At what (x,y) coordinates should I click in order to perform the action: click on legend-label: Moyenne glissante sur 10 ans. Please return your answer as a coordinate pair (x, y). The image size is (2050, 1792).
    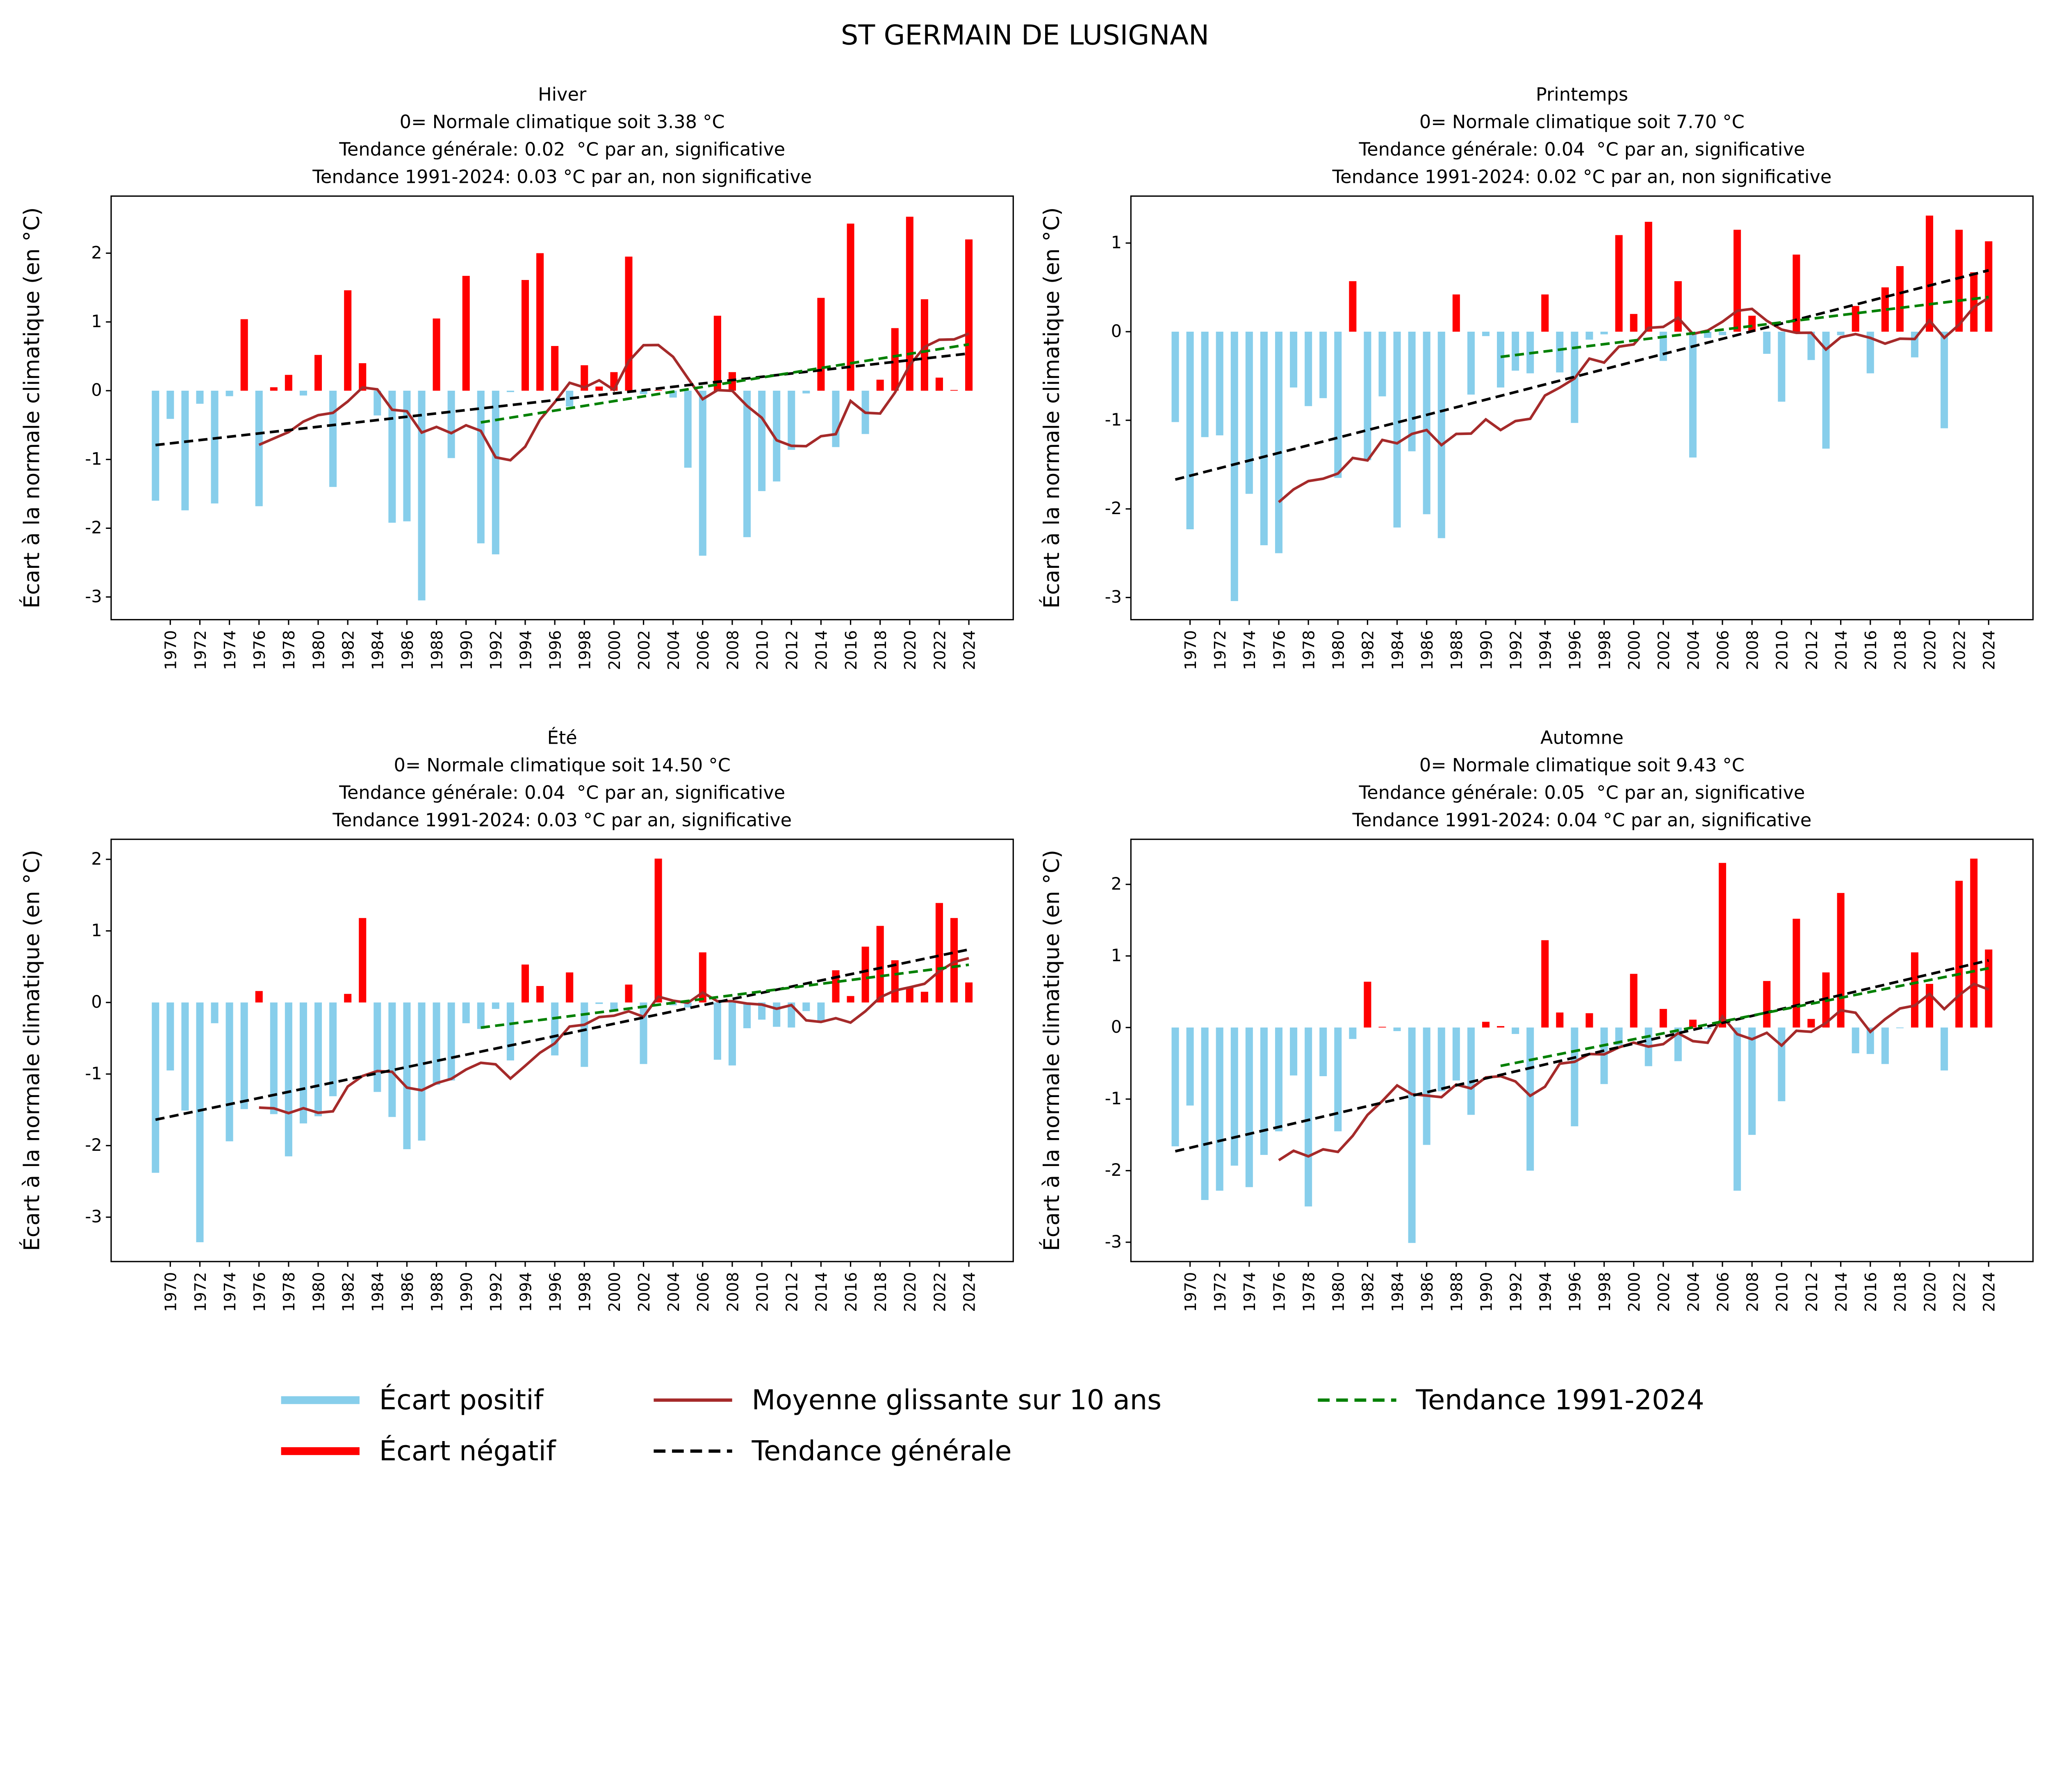
    Looking at the image, I should click on (957, 1400).